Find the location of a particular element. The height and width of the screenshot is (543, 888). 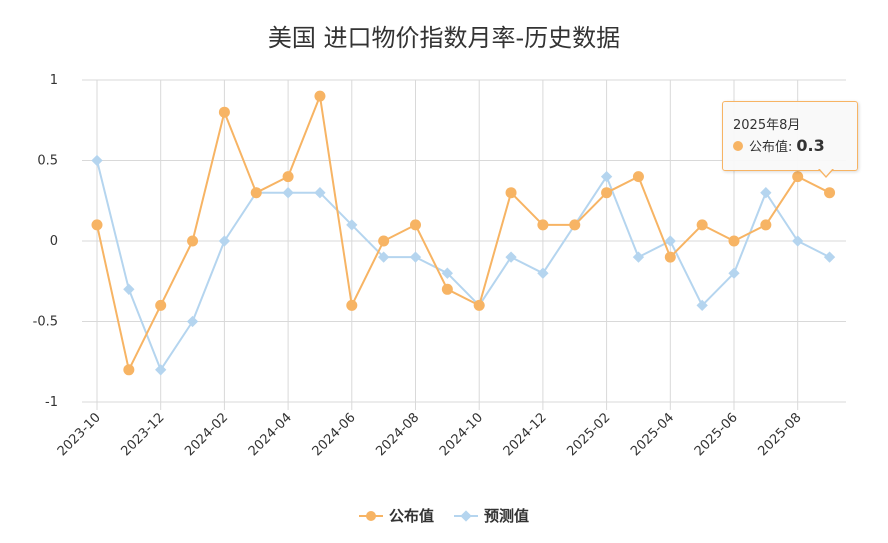

x-tick-label: 2025-08 is located at coordinates (780, 434).